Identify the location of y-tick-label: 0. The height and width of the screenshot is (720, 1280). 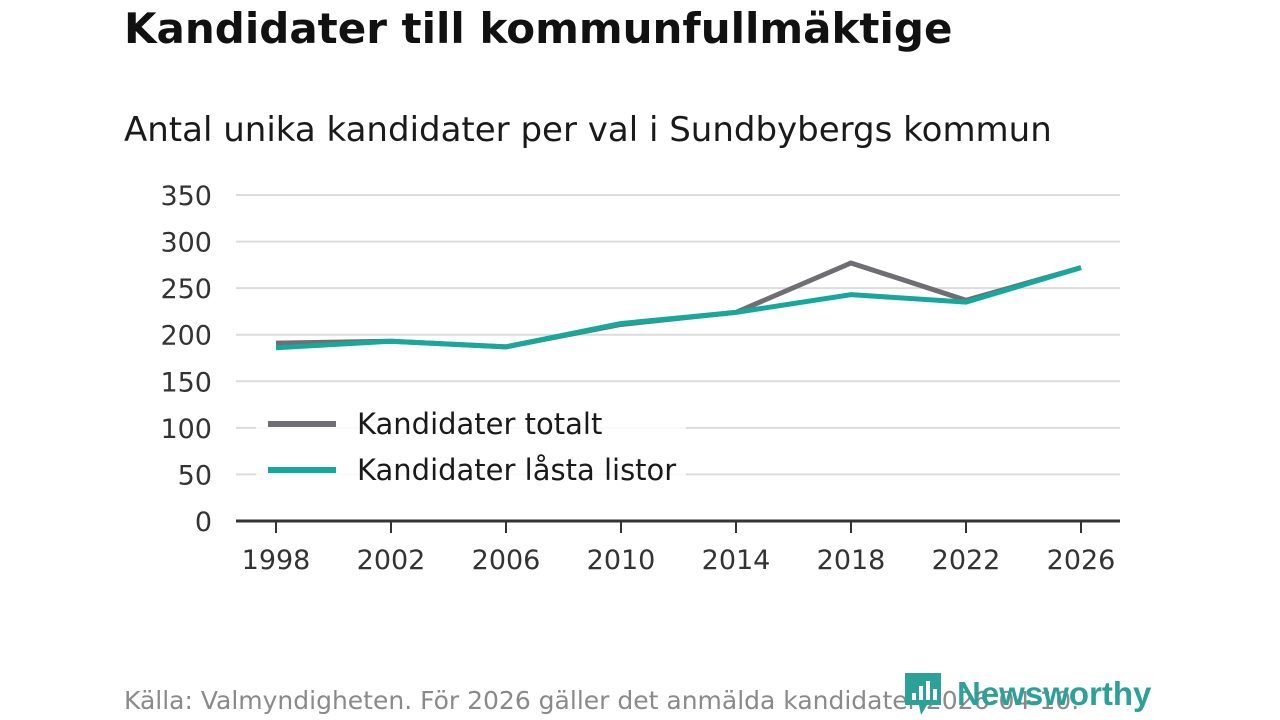
(203, 522).